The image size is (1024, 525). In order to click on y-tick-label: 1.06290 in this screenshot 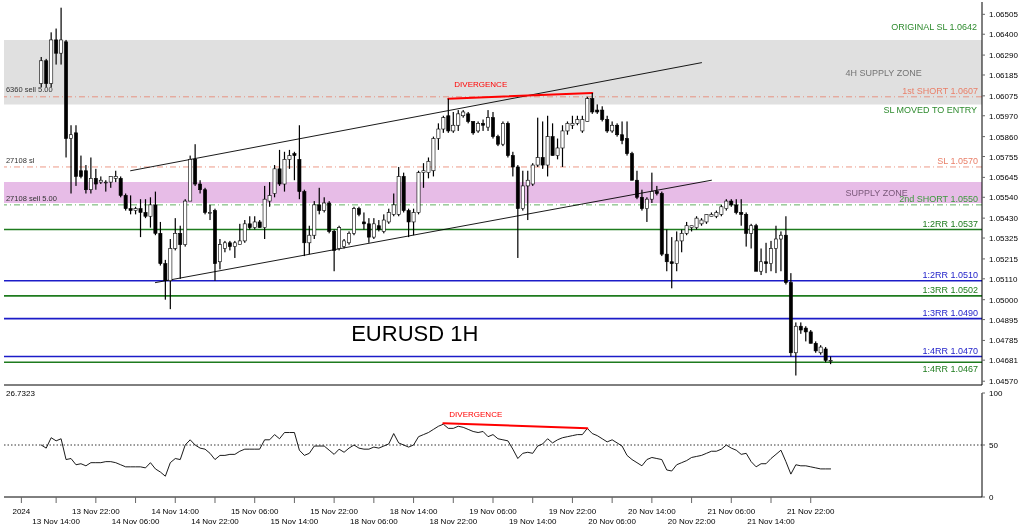, I will do `click(1004, 56)`.